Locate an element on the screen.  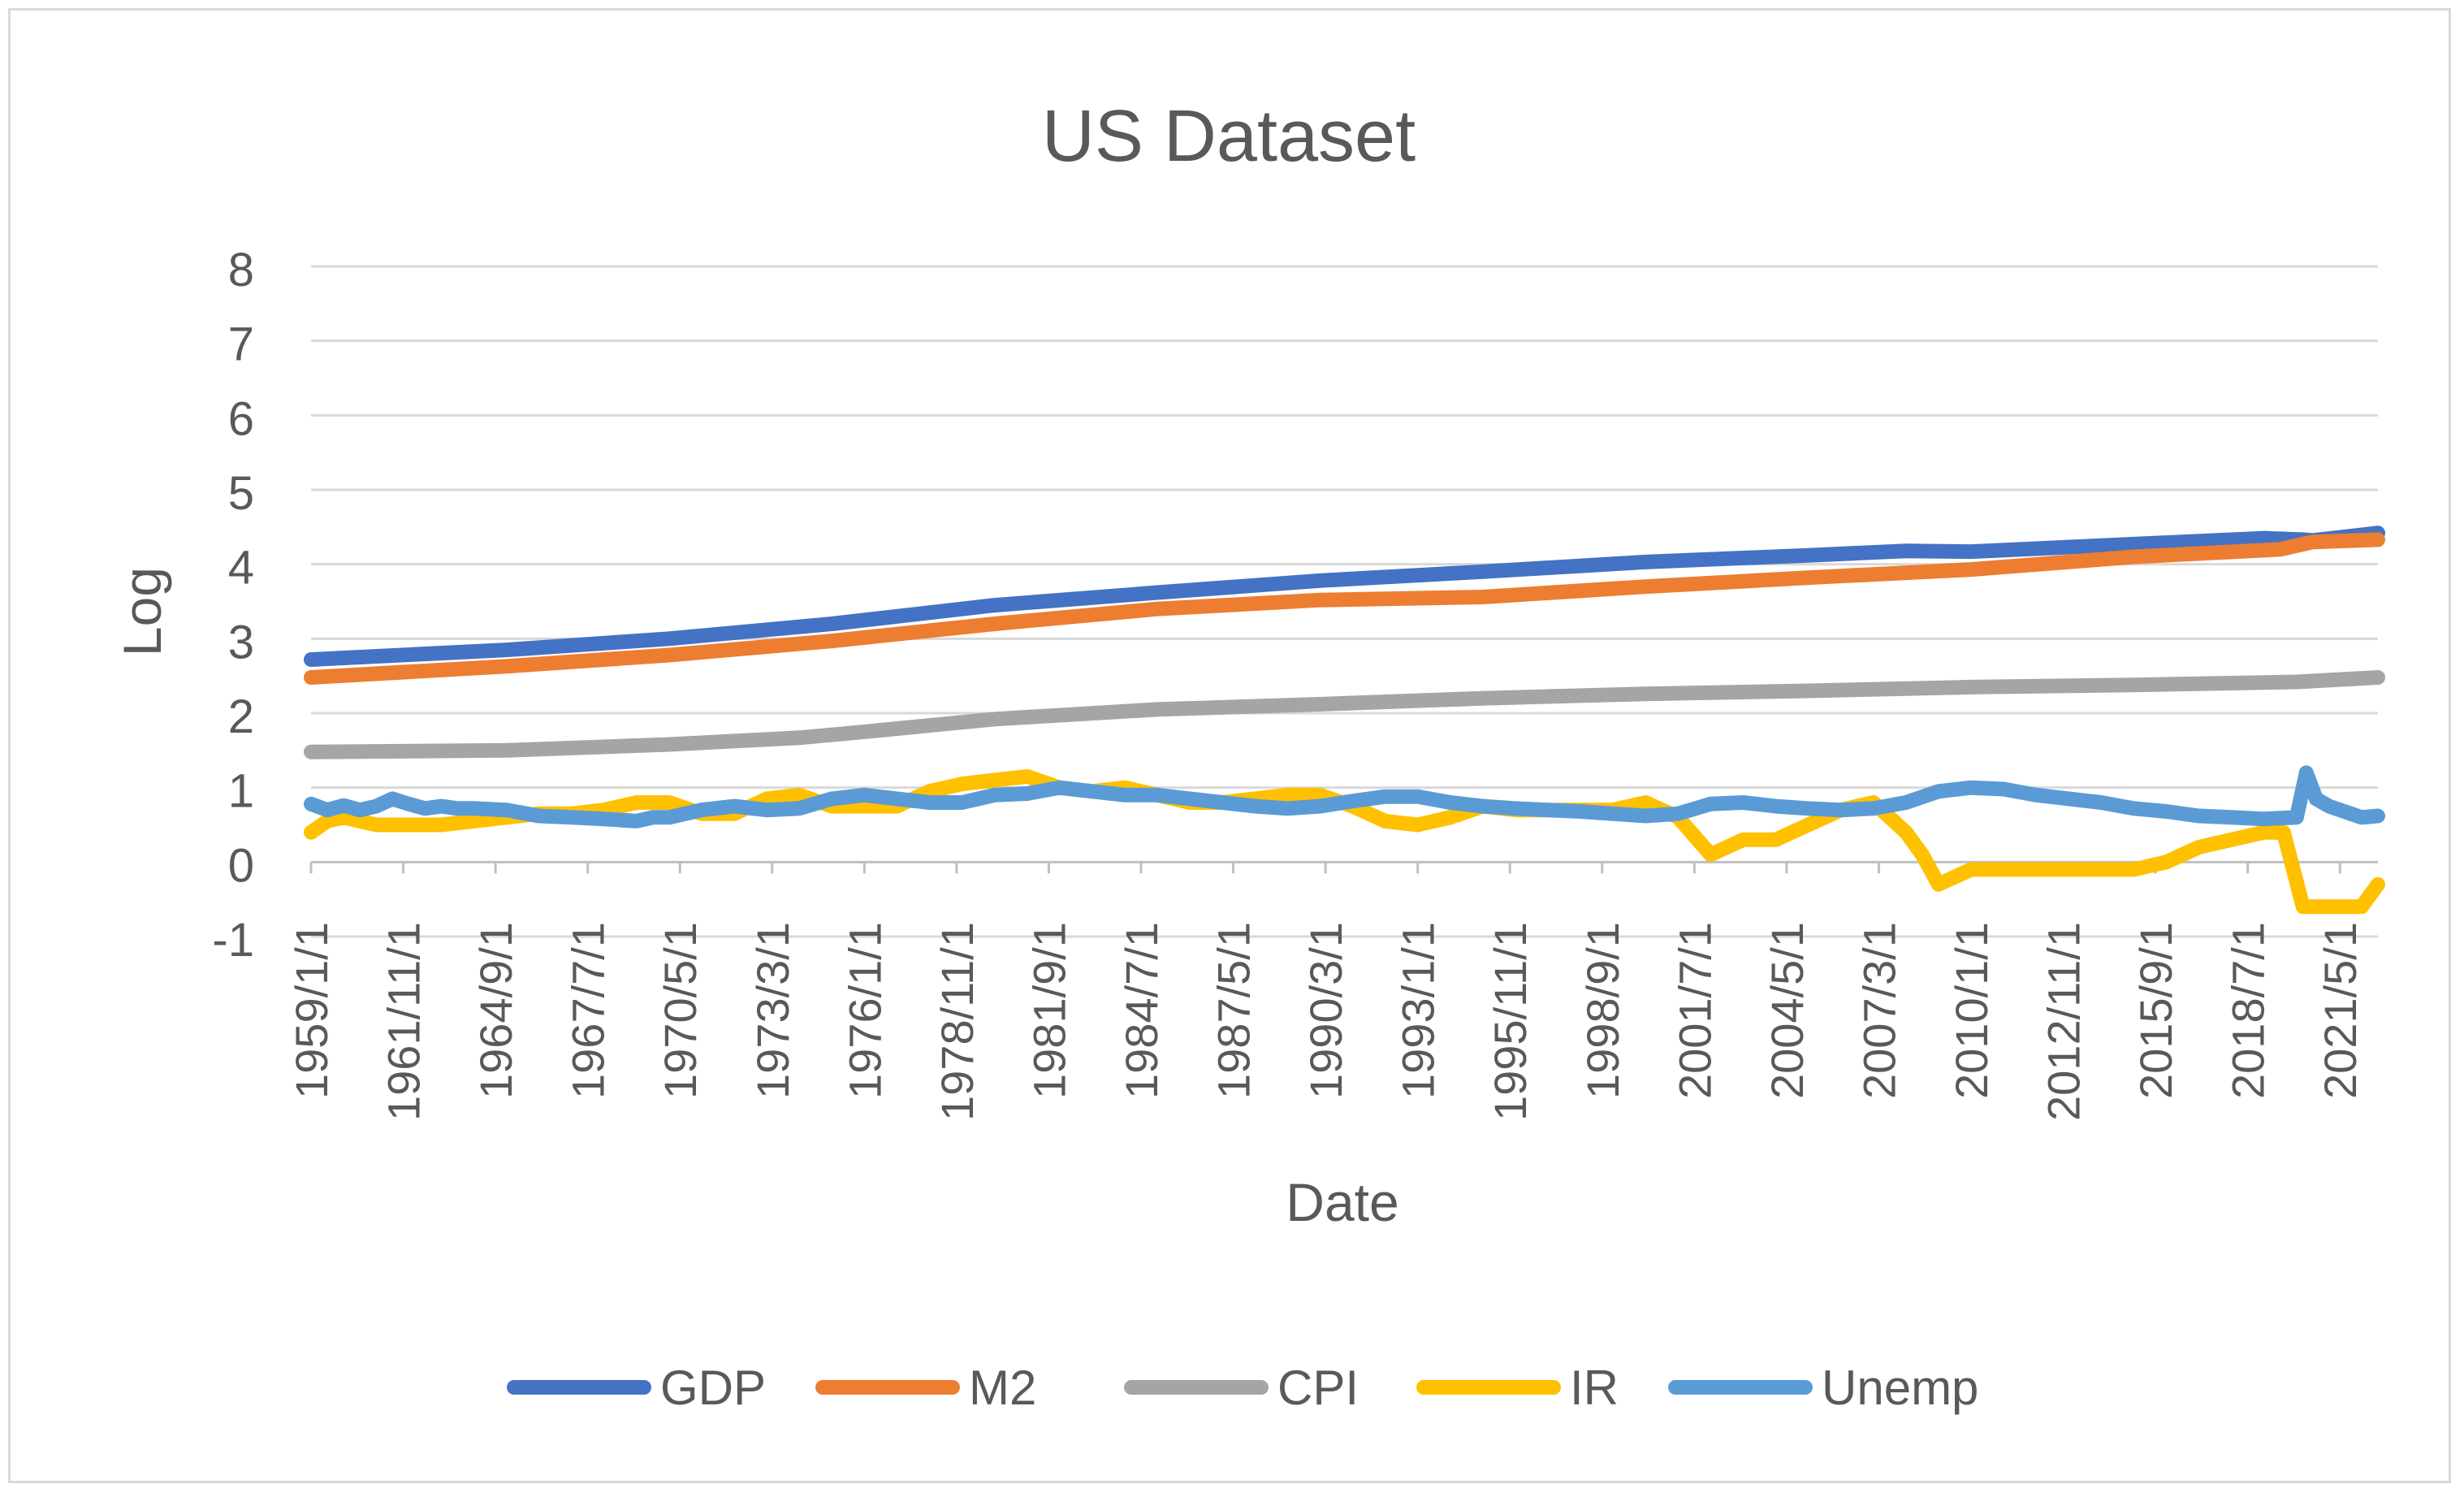
legend-item-cpi: CPI is located at coordinates (1241, 1388).